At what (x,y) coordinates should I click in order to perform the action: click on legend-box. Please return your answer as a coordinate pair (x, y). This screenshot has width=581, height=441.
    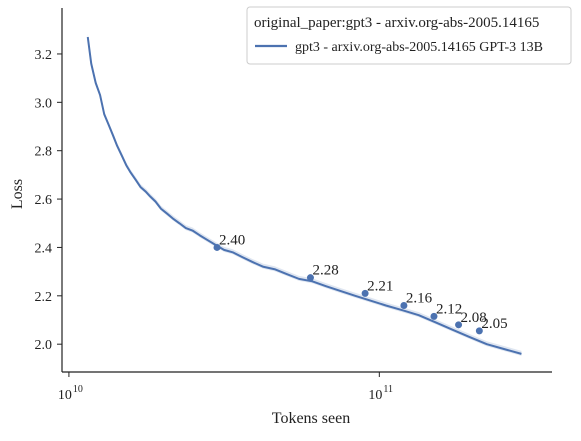
    Looking at the image, I should click on (409, 35).